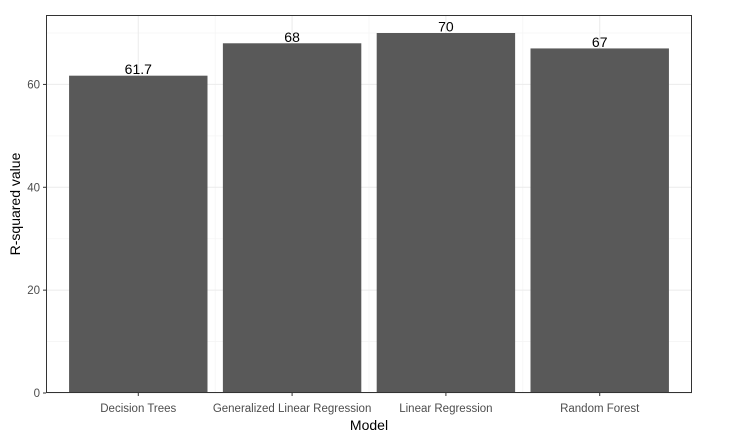 This screenshot has height=440, width=729. I want to click on x-tick-label: Linear Regression, so click(445, 409).